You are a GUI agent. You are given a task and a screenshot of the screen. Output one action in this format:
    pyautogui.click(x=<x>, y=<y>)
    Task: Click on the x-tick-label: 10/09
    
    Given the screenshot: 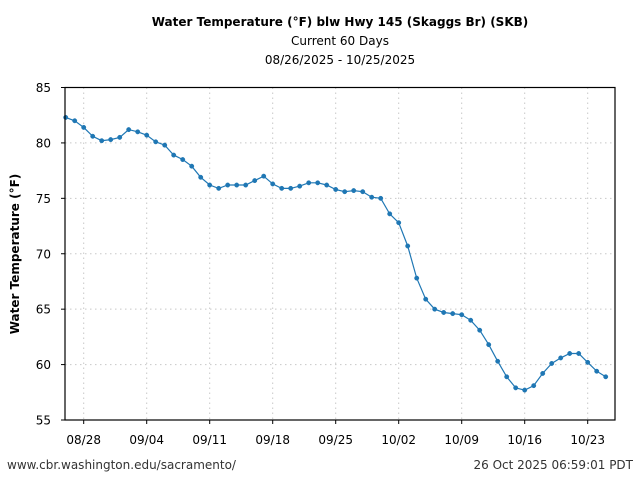 What is the action you would take?
    pyautogui.click(x=461, y=440)
    